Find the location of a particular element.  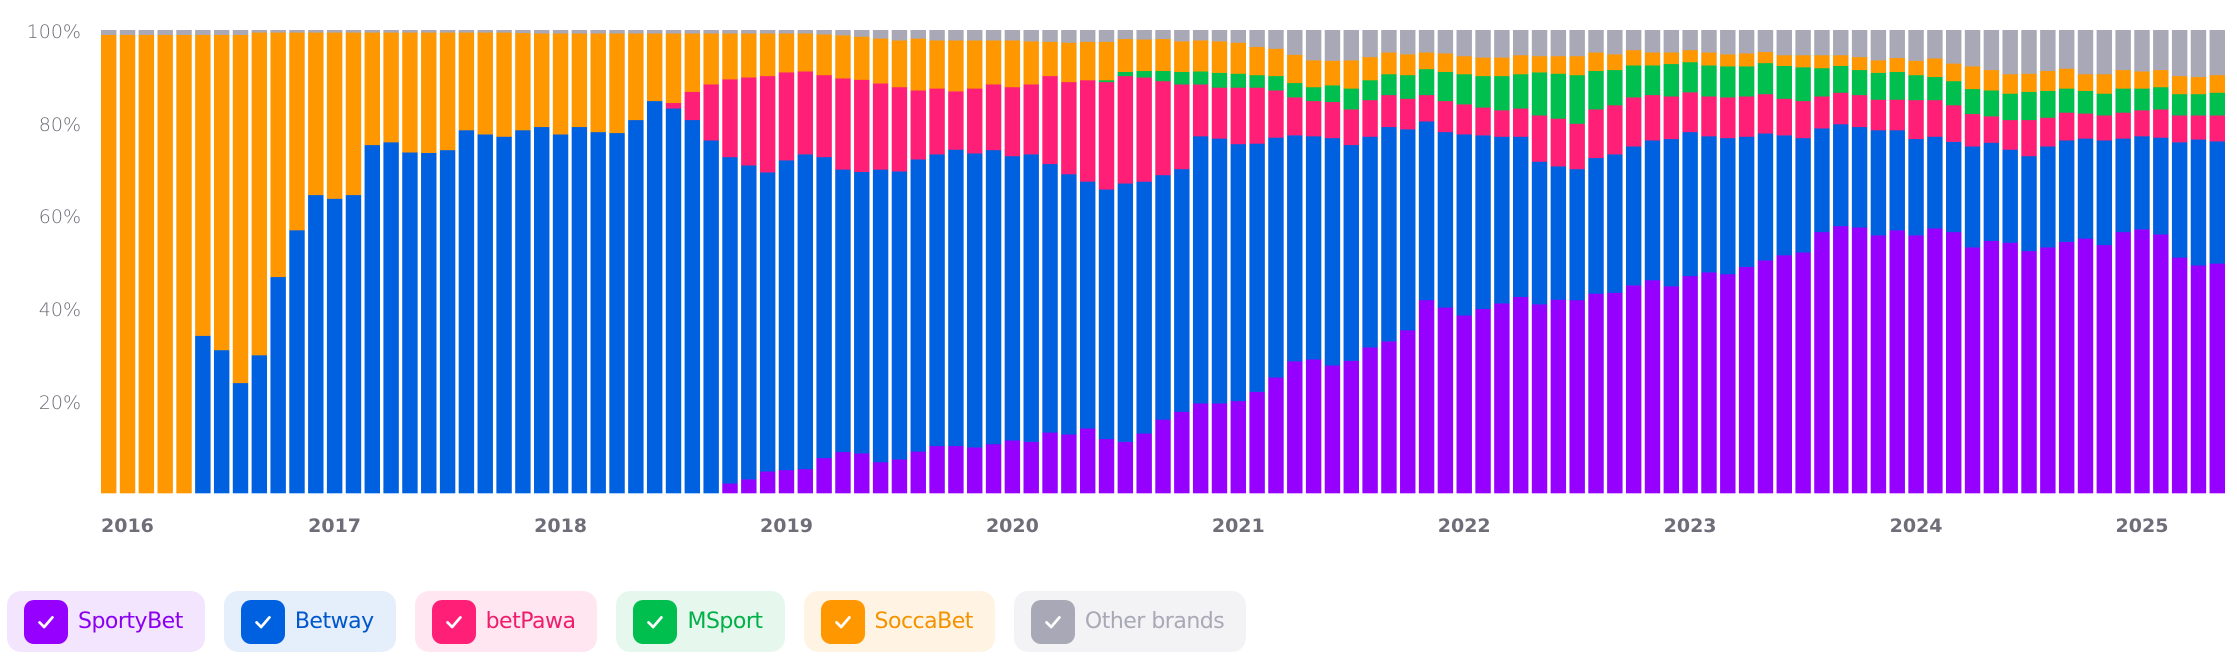

checkmark-icon is located at coordinates (655, 621).